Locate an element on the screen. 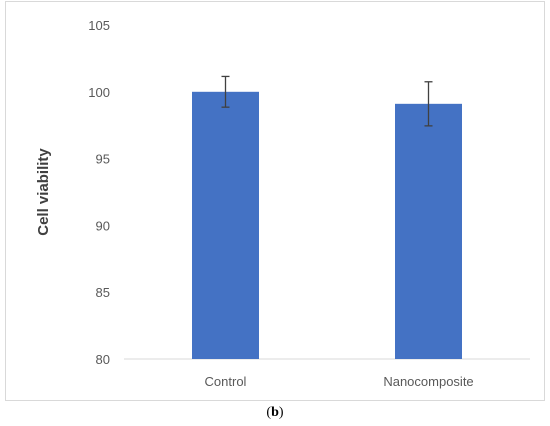  bar-control is located at coordinates (225, 225).